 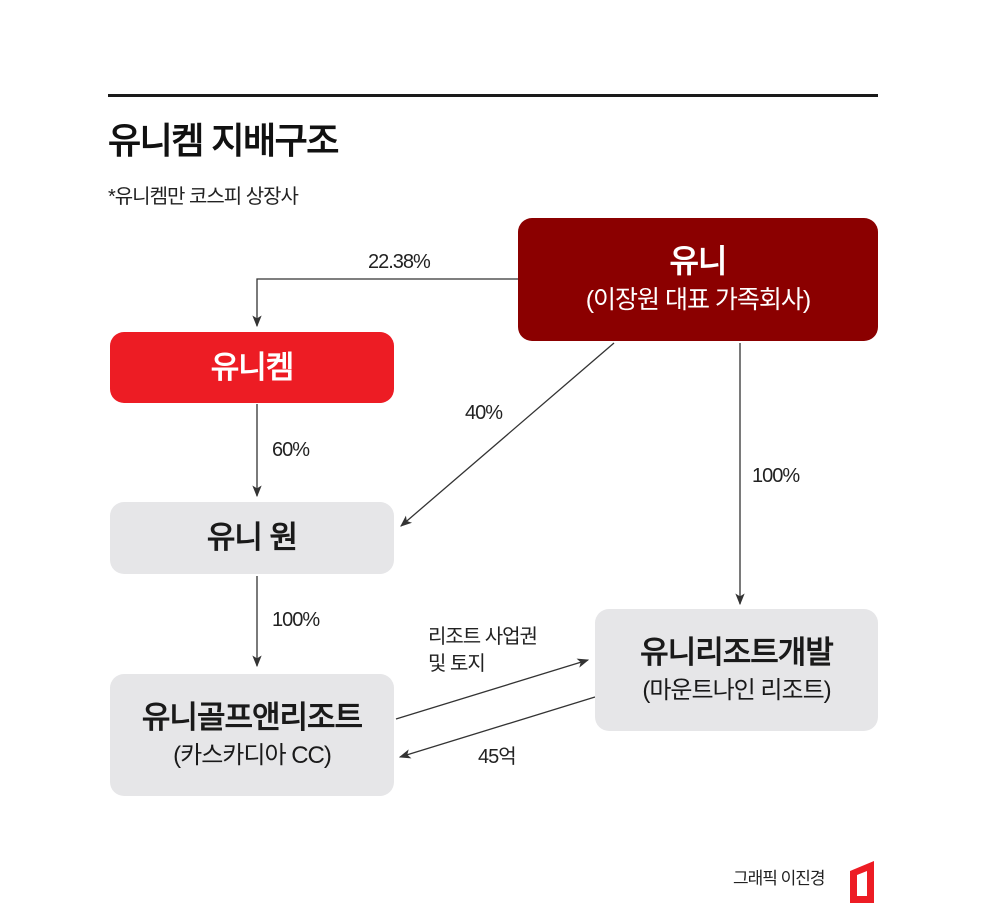 I want to click on node-golf-desc: (카스카디아 CC), so click(x=252, y=755).